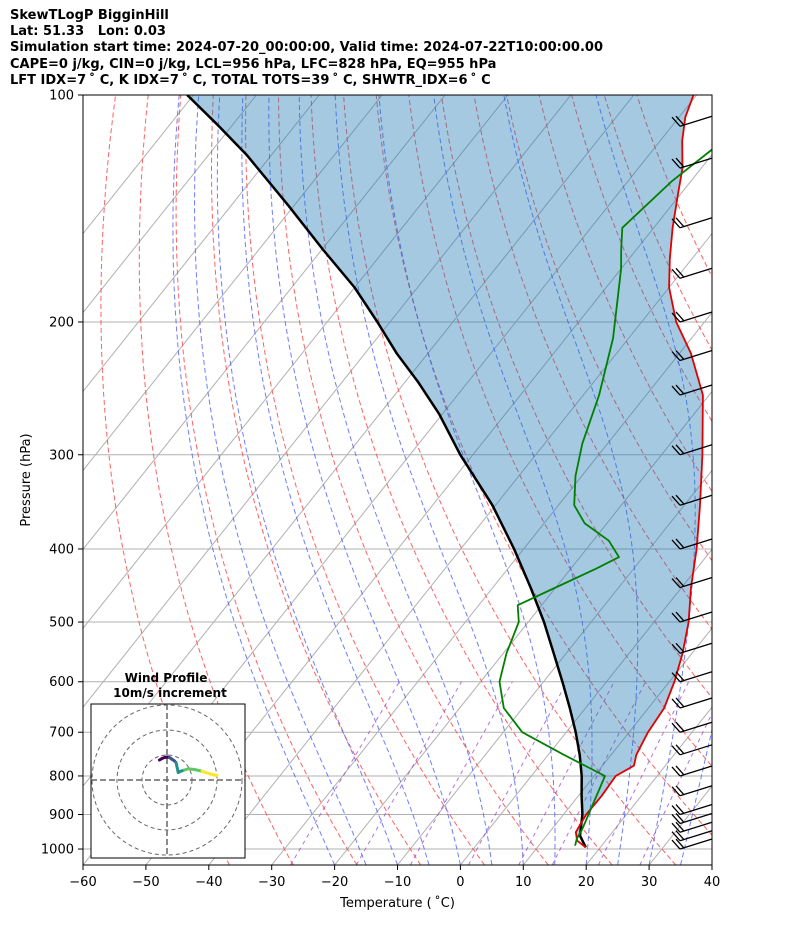  I want to click on x-tick-label: 30, so click(649, 882).